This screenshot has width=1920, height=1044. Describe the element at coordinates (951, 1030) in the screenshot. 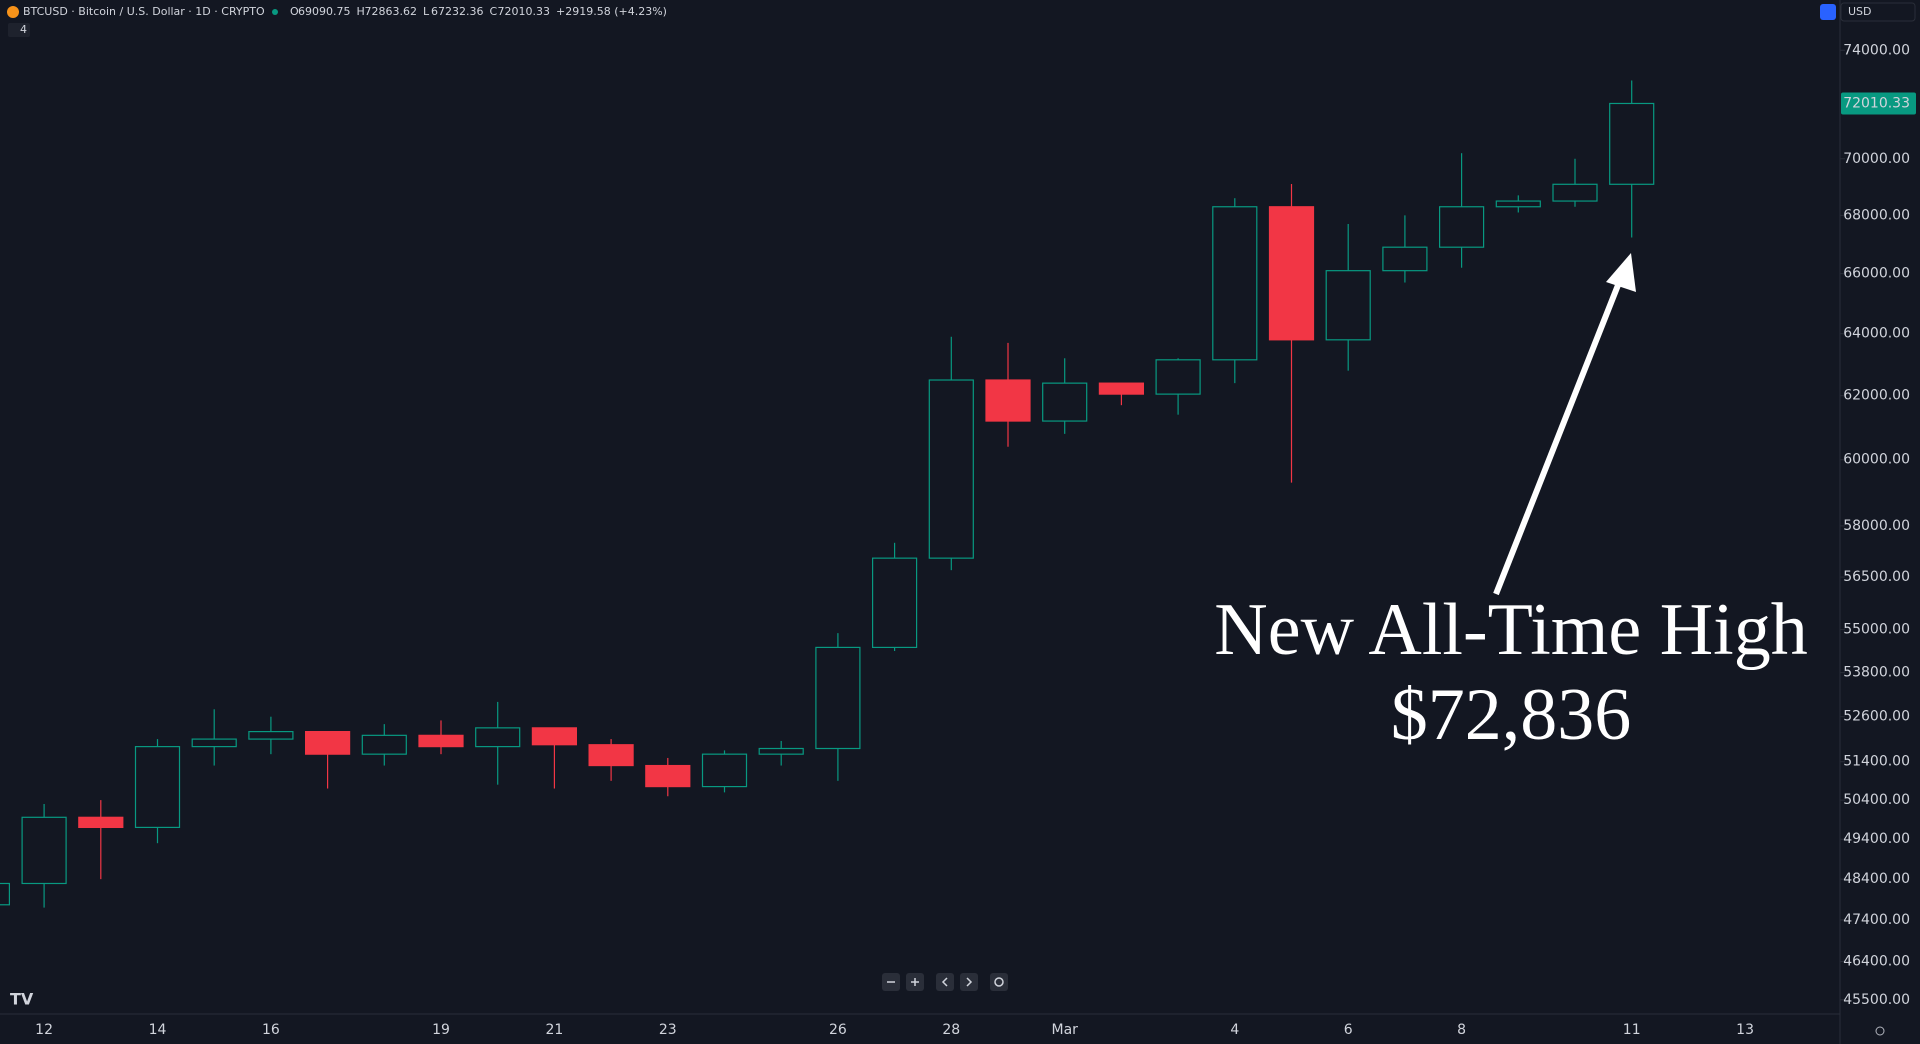

I see `x-tick-label: 28` at that location.